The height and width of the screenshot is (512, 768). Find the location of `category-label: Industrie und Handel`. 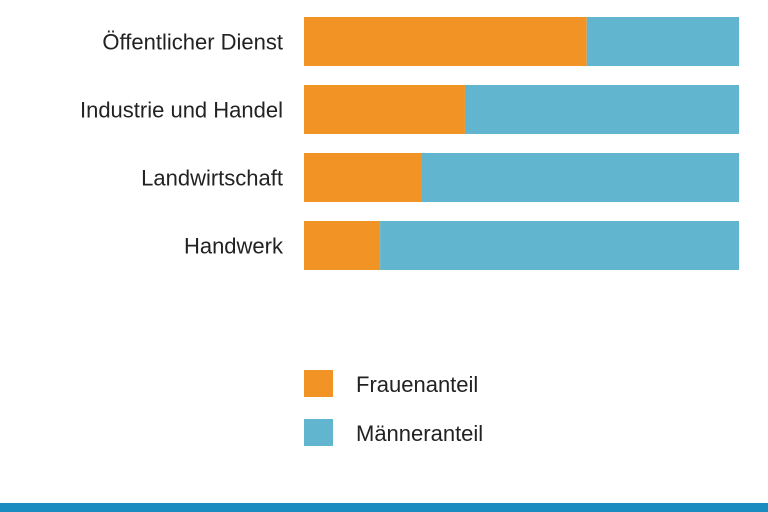

category-label: Industrie und Handel is located at coordinates (181, 110).